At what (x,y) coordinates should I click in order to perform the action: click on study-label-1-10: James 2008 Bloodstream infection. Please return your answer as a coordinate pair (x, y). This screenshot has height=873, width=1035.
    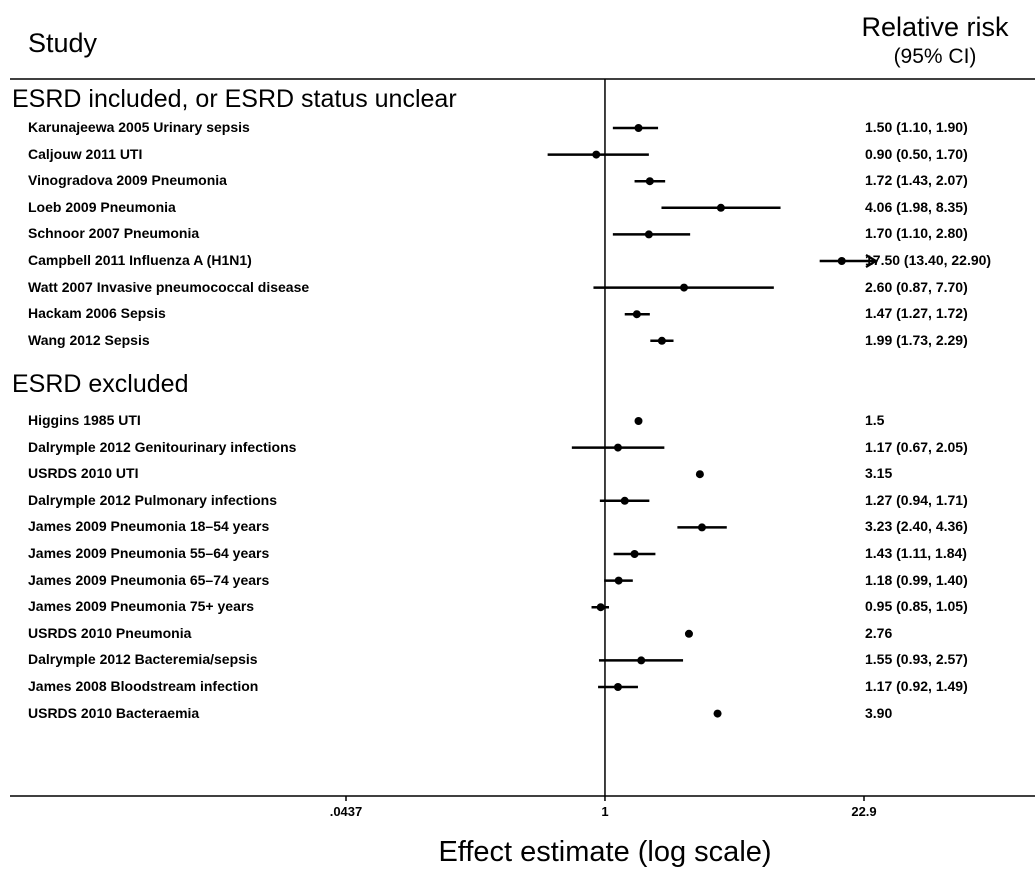
    Looking at the image, I should click on (143, 686).